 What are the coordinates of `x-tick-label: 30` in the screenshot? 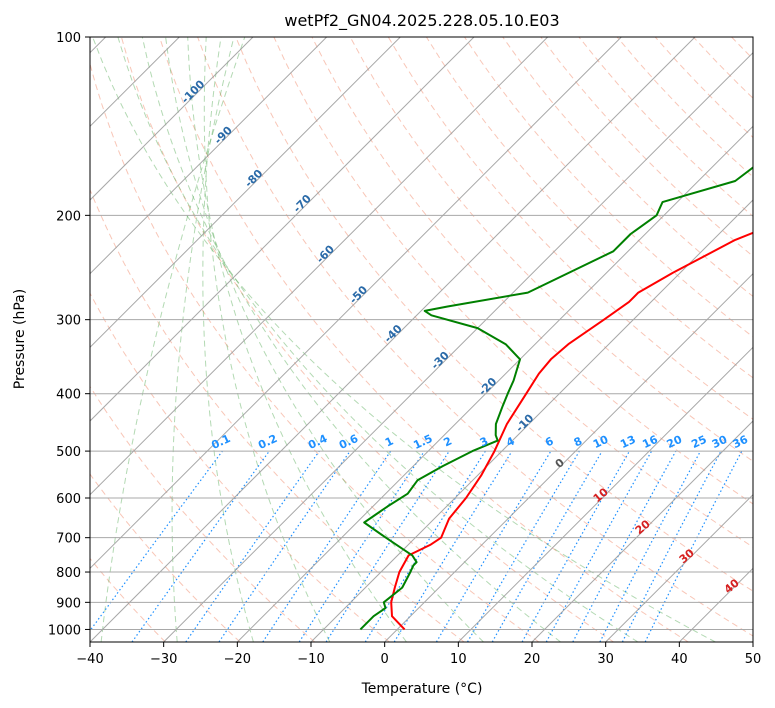 It's located at (605, 659).